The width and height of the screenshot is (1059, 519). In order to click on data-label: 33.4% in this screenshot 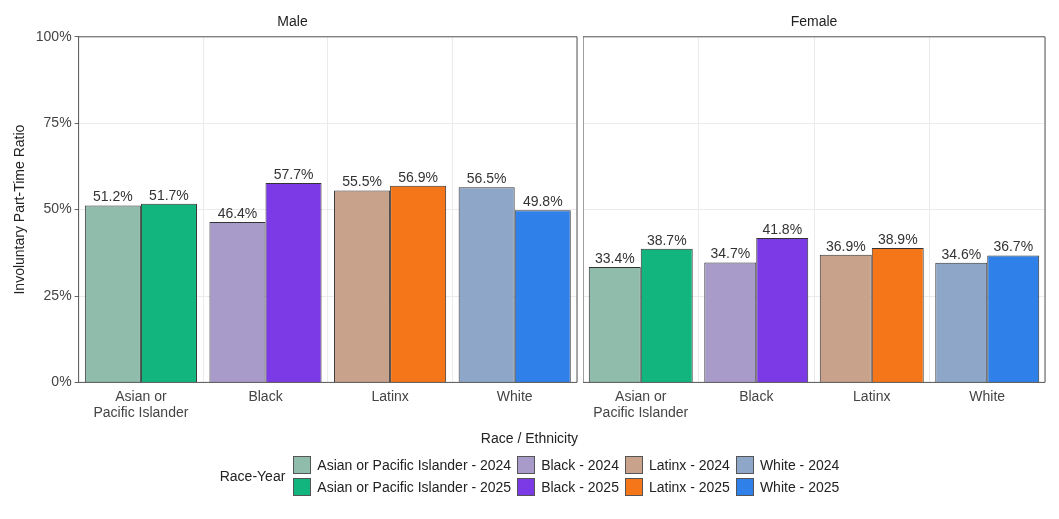, I will do `click(614, 257)`.